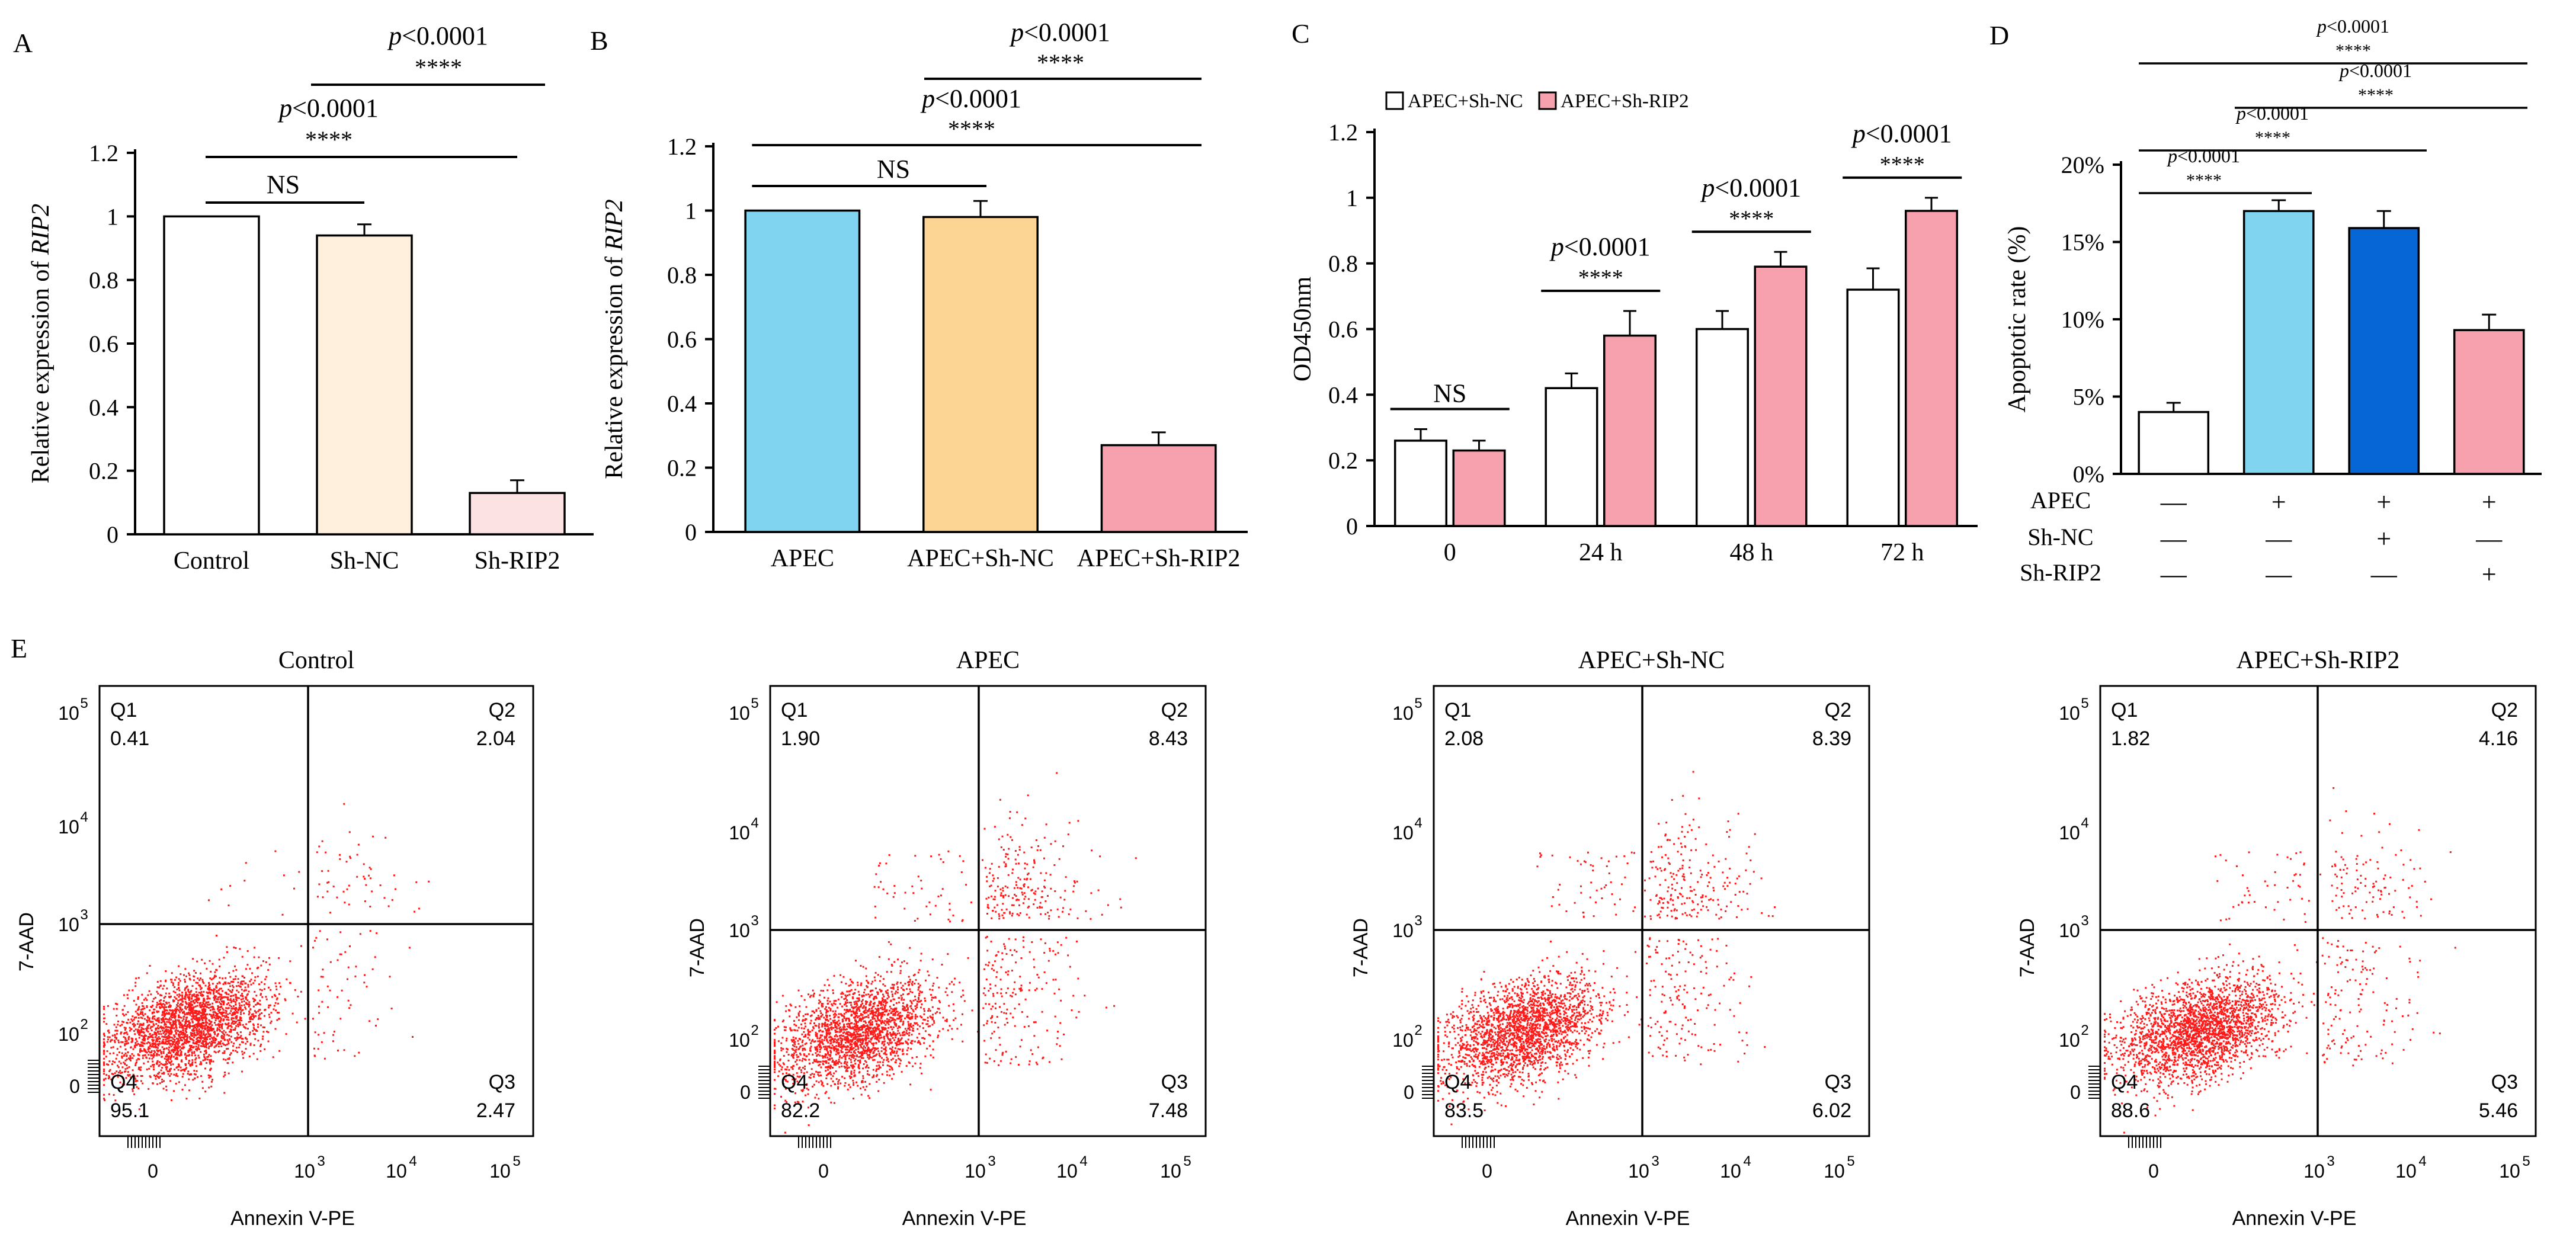 The width and height of the screenshot is (2576, 1254). I want to click on x-tick-label: APEC, so click(802, 558).